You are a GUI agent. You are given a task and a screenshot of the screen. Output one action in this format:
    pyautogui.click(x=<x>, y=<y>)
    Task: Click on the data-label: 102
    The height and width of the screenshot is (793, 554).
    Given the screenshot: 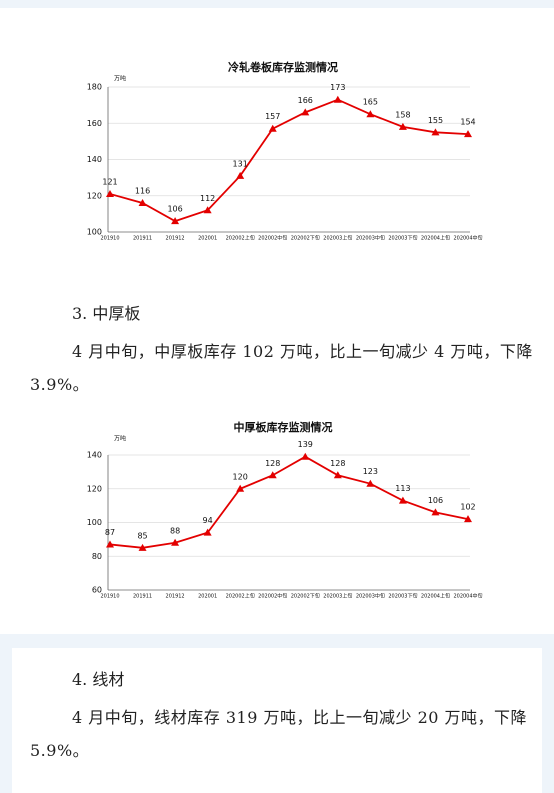 What is the action you would take?
    pyautogui.click(x=467, y=507)
    